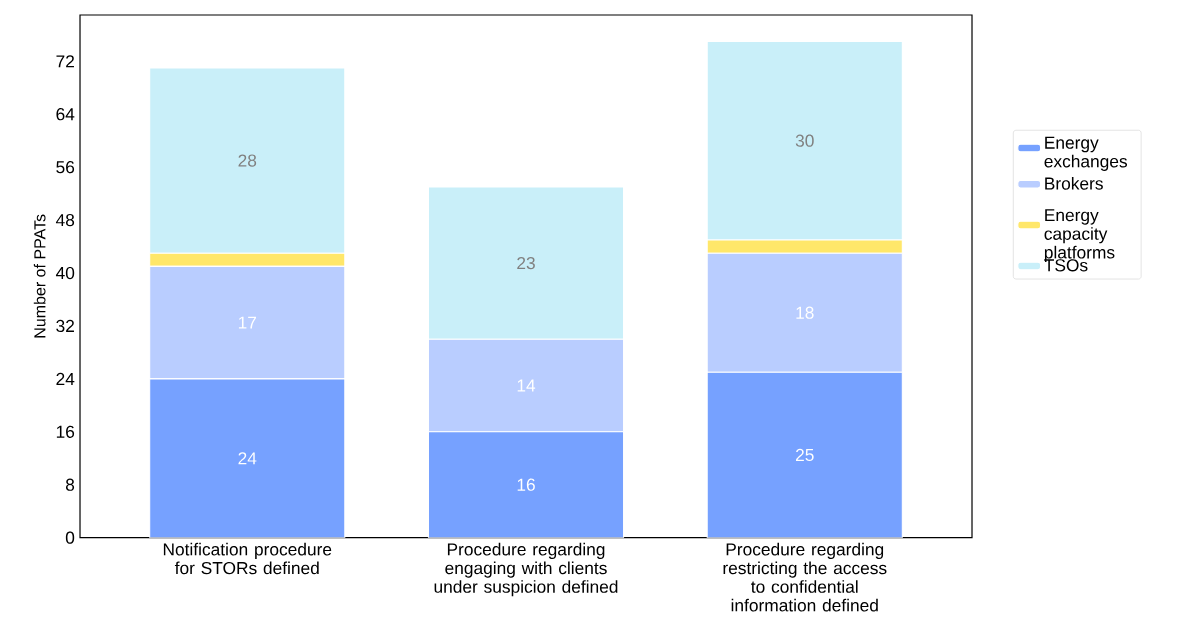  I want to click on data-label: 16, so click(526, 485).